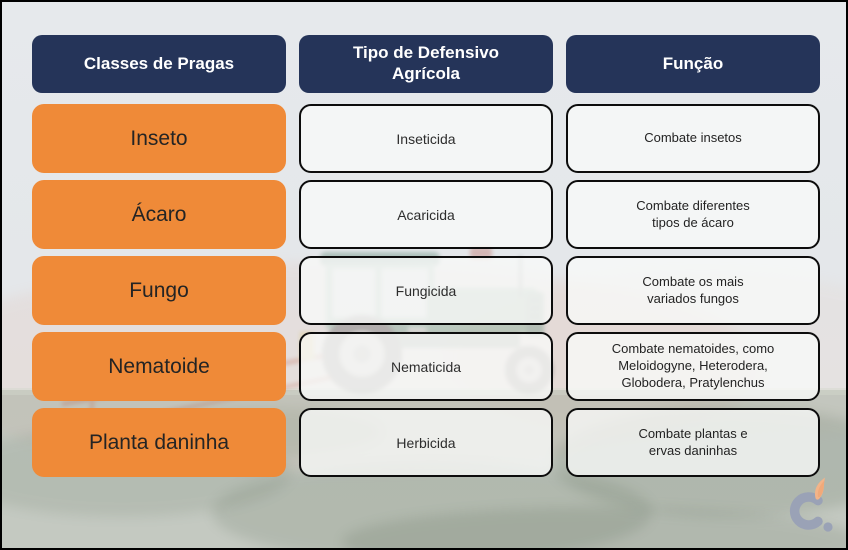  Describe the element at coordinates (426, 64) in the screenshot. I see `column-header-pesticide-type: Tipo de Defensivo Agrícola` at that location.